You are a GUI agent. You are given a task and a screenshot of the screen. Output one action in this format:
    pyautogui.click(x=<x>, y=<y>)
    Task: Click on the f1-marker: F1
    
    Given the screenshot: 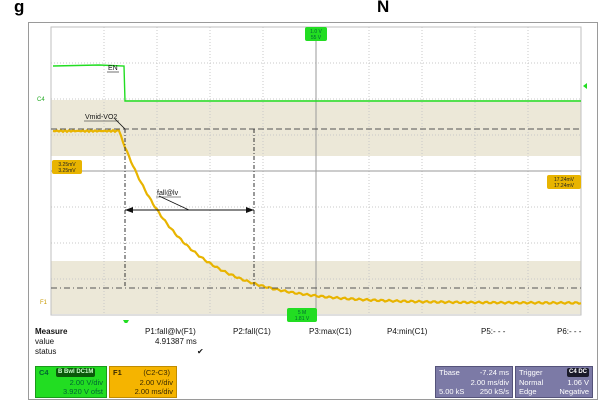 What is the action you would take?
    pyautogui.click(x=44, y=303)
    